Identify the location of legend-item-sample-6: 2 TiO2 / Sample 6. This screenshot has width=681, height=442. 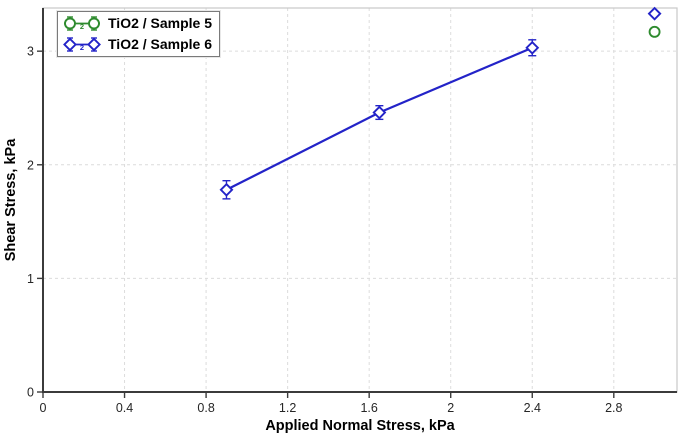
(136, 44).